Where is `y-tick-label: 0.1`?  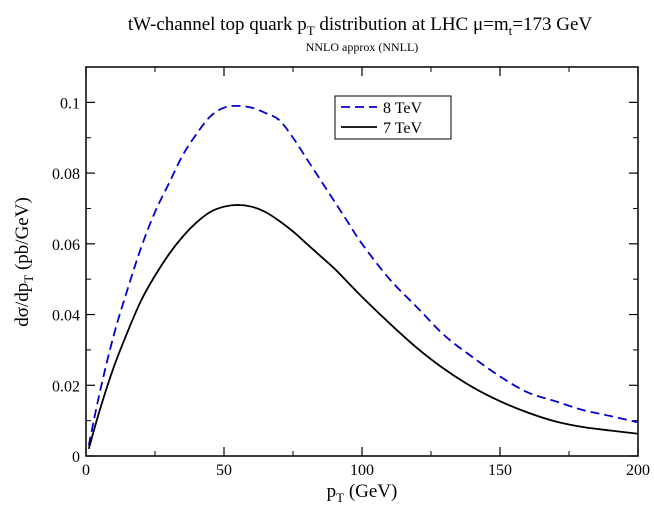
y-tick-label: 0.1 is located at coordinates (70, 103).